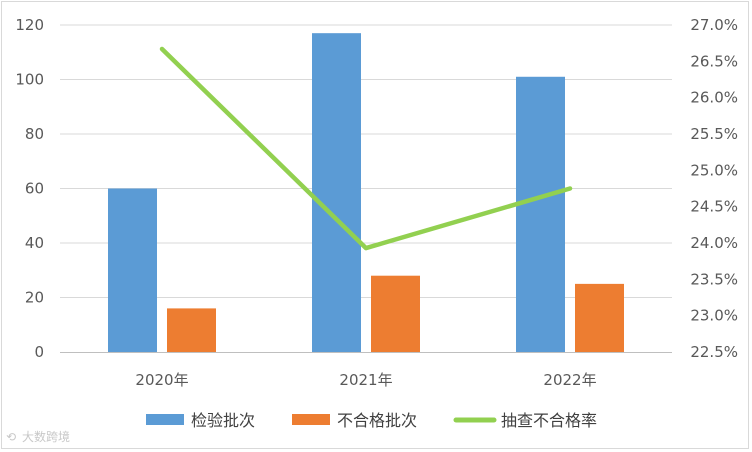 The height and width of the screenshot is (452, 752). Describe the element at coordinates (714, 352) in the screenshot. I see `y-right-tick-label: 22.5%` at that location.